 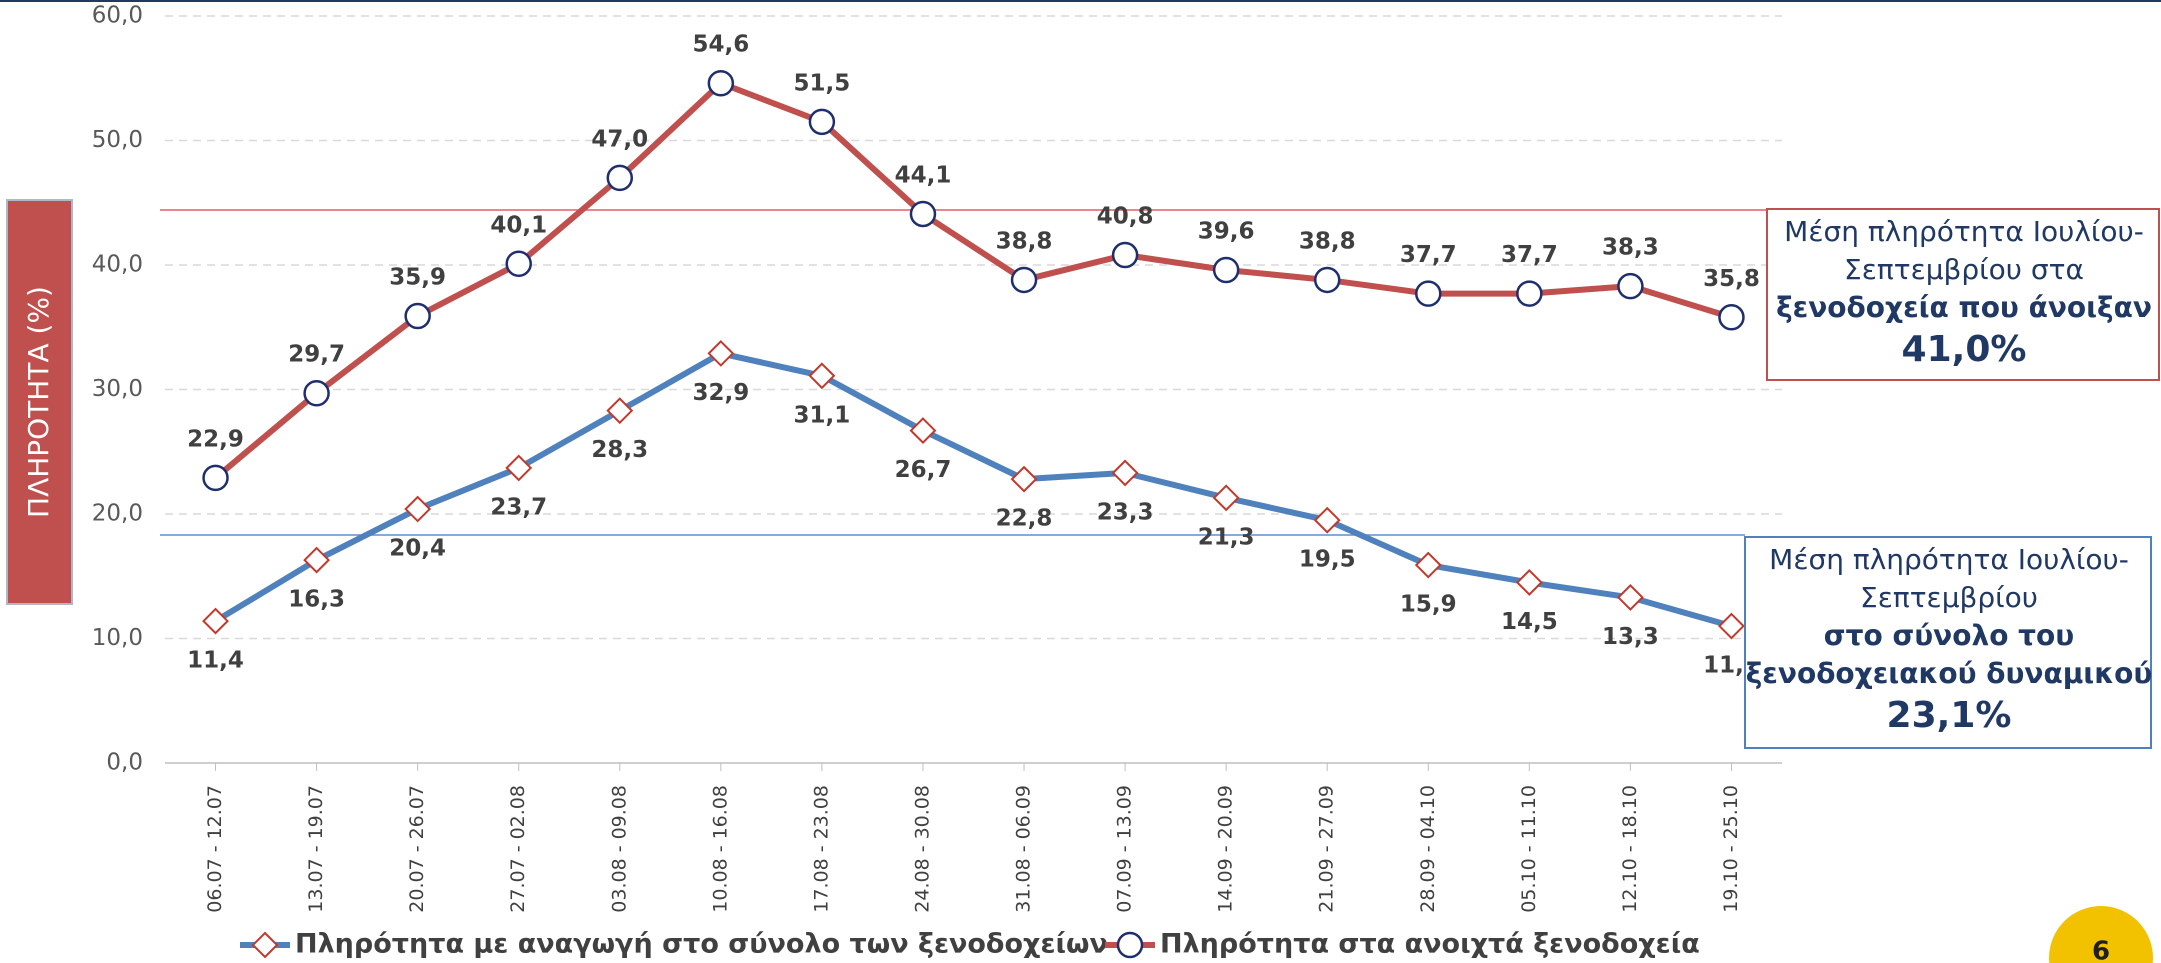 What do you see at coordinates (822, 83) in the screenshot?
I see `data-label: 51,5` at bounding box center [822, 83].